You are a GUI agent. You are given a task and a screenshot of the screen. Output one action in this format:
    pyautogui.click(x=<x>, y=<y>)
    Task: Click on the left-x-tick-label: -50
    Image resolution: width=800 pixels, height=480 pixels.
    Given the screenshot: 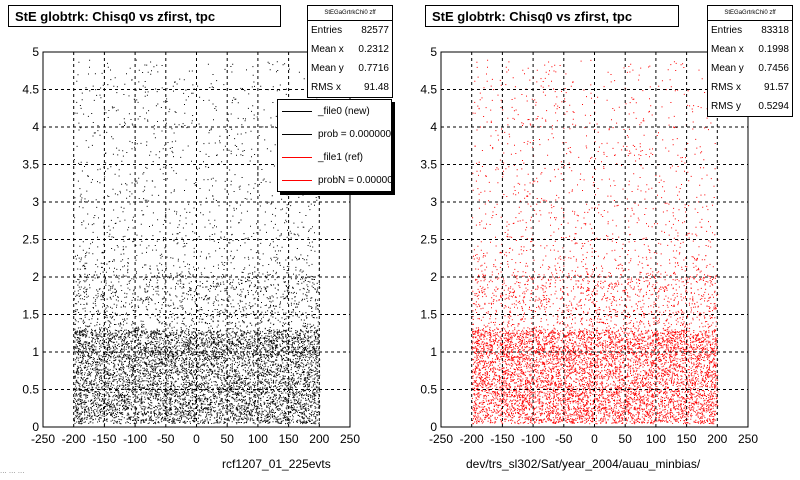 What is the action you would take?
    pyautogui.click(x=166, y=439)
    